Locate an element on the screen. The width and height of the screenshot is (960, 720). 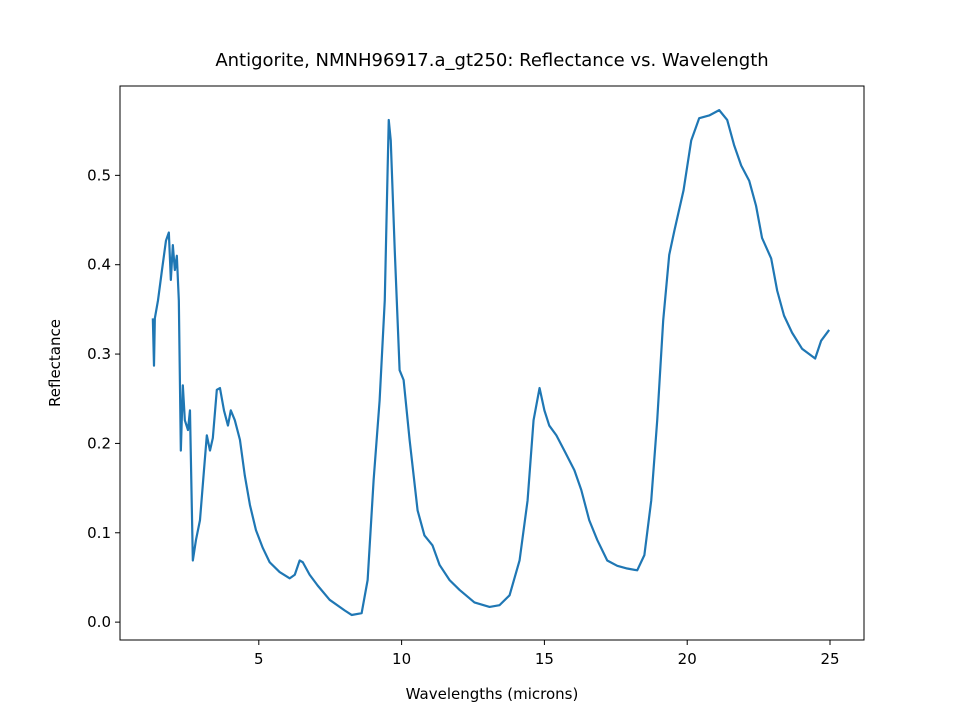
y-tick-label: 0.2 is located at coordinates (99, 443).